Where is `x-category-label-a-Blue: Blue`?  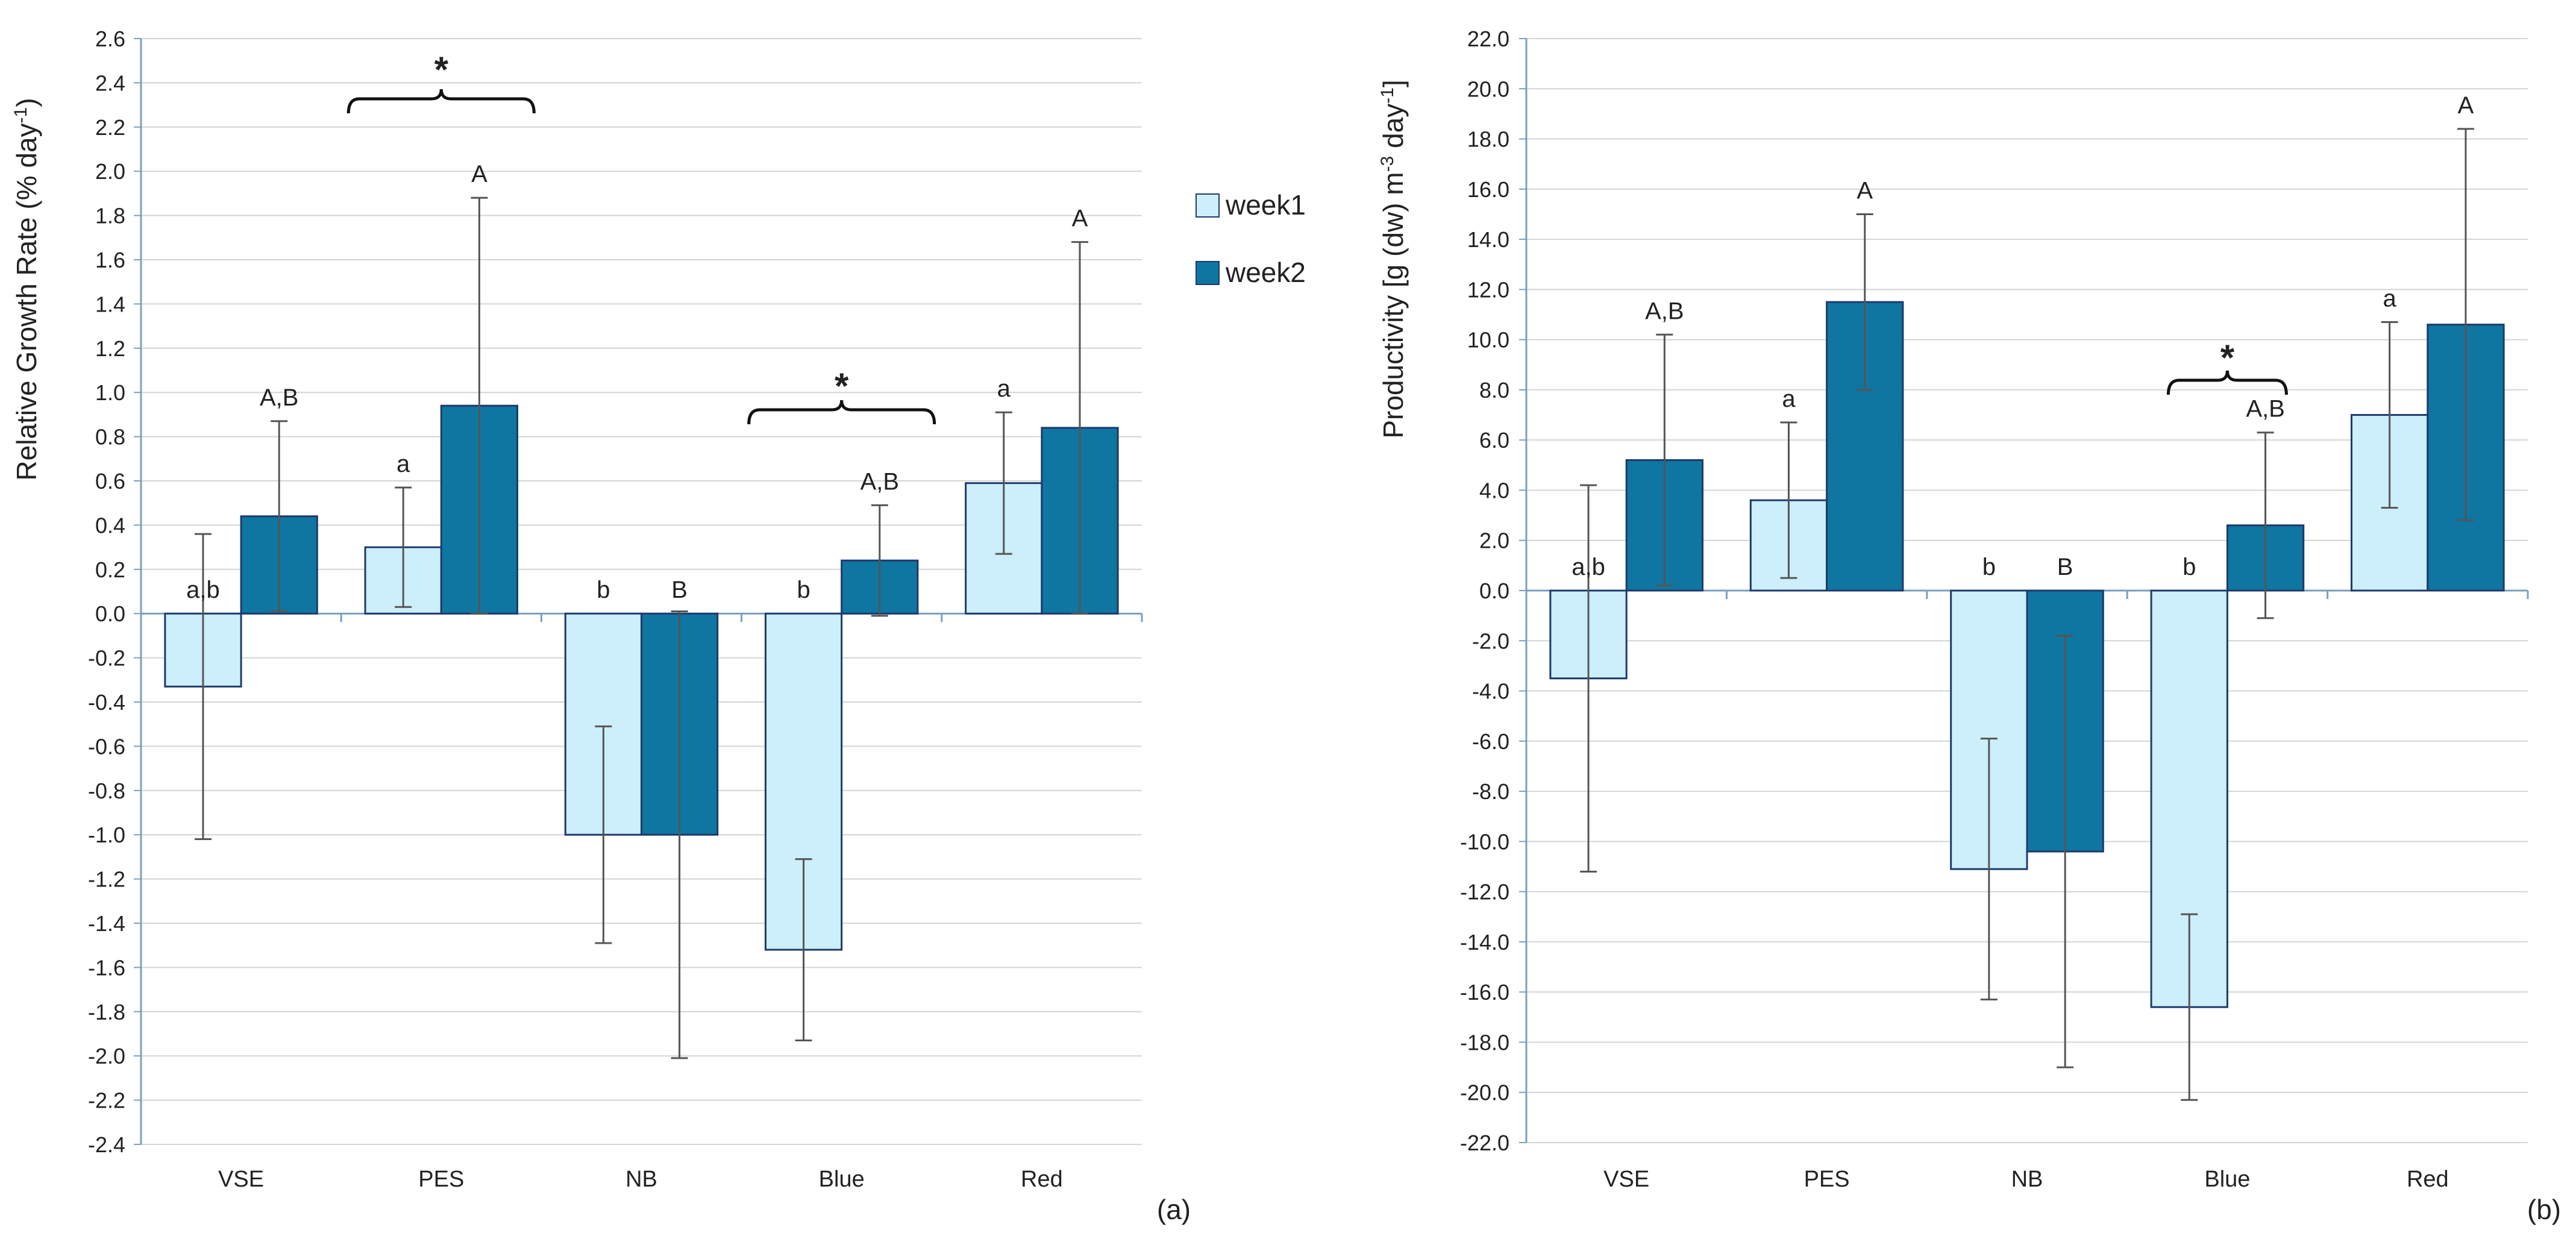 x-category-label-a-Blue: Blue is located at coordinates (842, 1179).